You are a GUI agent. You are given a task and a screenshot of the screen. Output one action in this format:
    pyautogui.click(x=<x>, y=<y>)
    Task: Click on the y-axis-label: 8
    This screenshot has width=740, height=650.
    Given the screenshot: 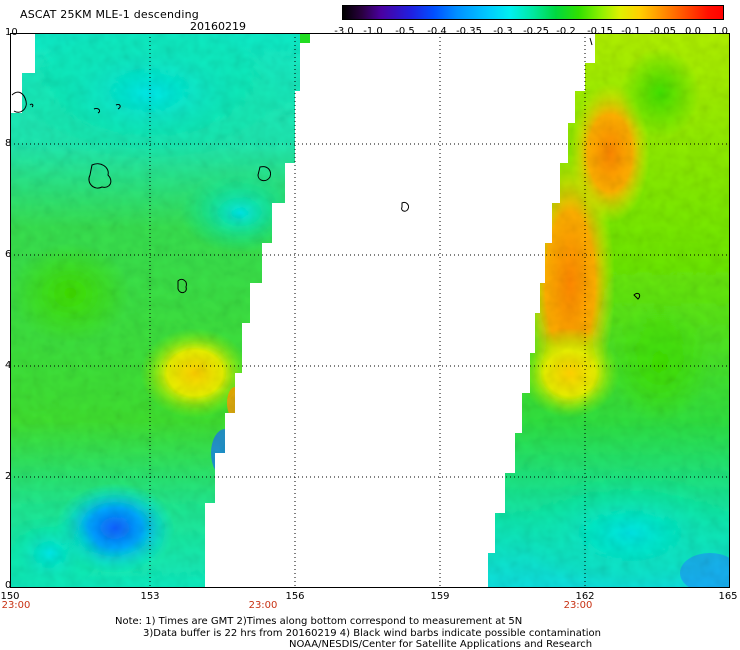 What is the action you would take?
    pyautogui.click(x=8, y=143)
    